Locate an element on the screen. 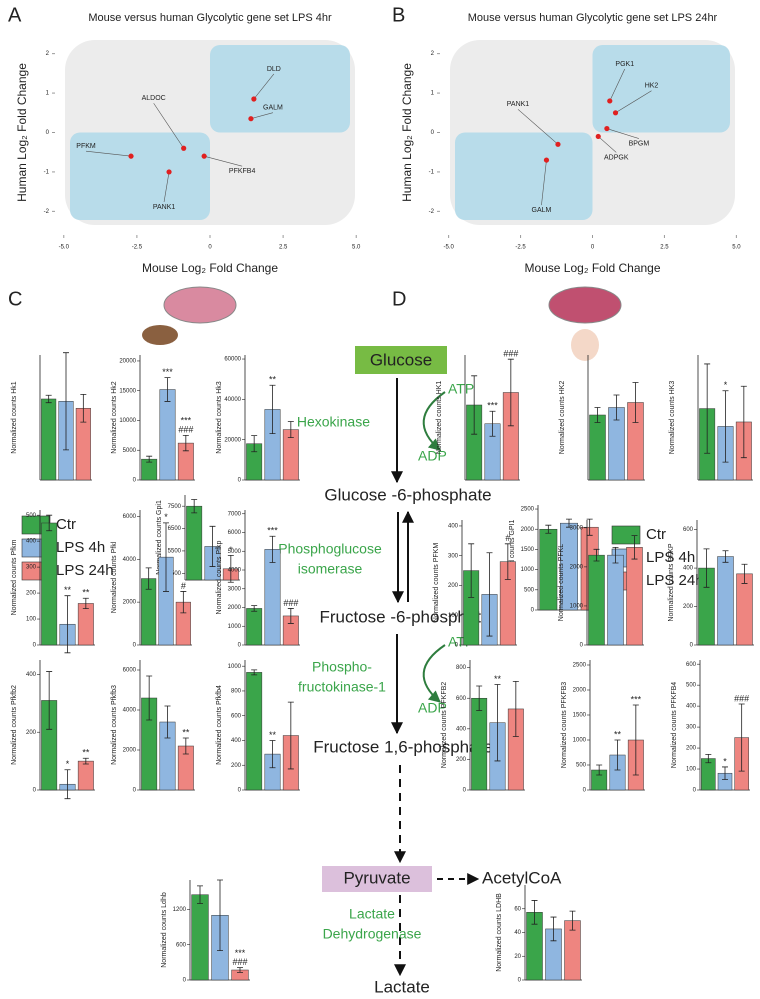  y-tick-label: 1 is located at coordinates (433, 94).